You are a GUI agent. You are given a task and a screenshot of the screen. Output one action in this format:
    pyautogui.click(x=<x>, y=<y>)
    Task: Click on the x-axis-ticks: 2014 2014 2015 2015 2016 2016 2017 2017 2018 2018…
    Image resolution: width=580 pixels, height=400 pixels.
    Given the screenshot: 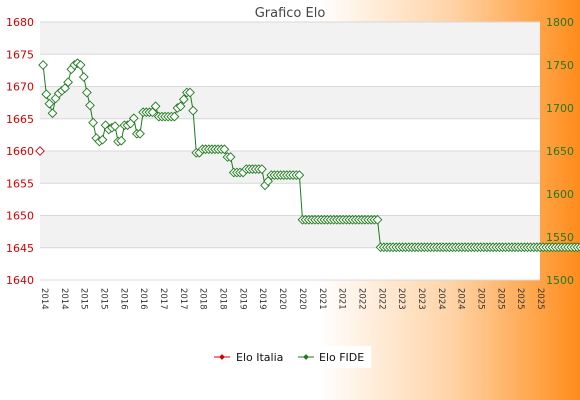 What is the action you would take?
    pyautogui.click(x=292, y=299)
    